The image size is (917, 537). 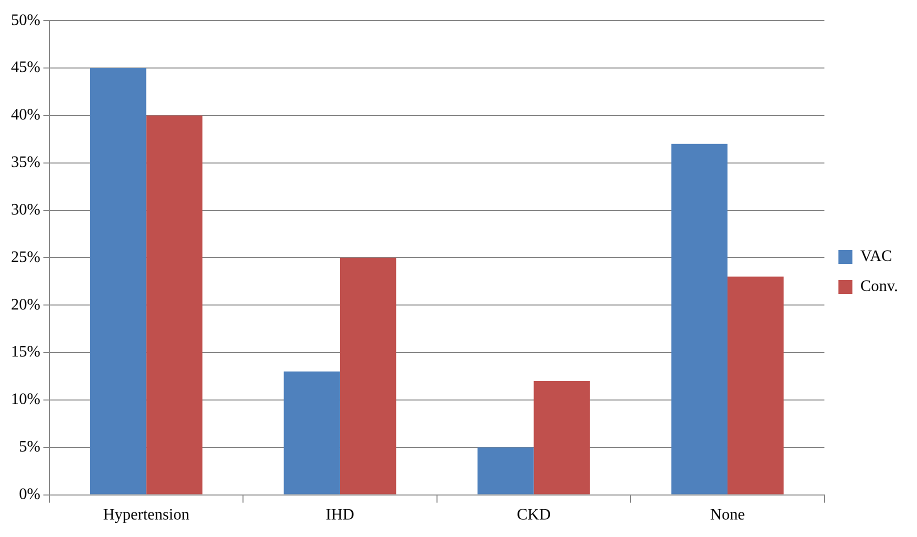 I want to click on x-tick-label: IHD, so click(x=340, y=515).